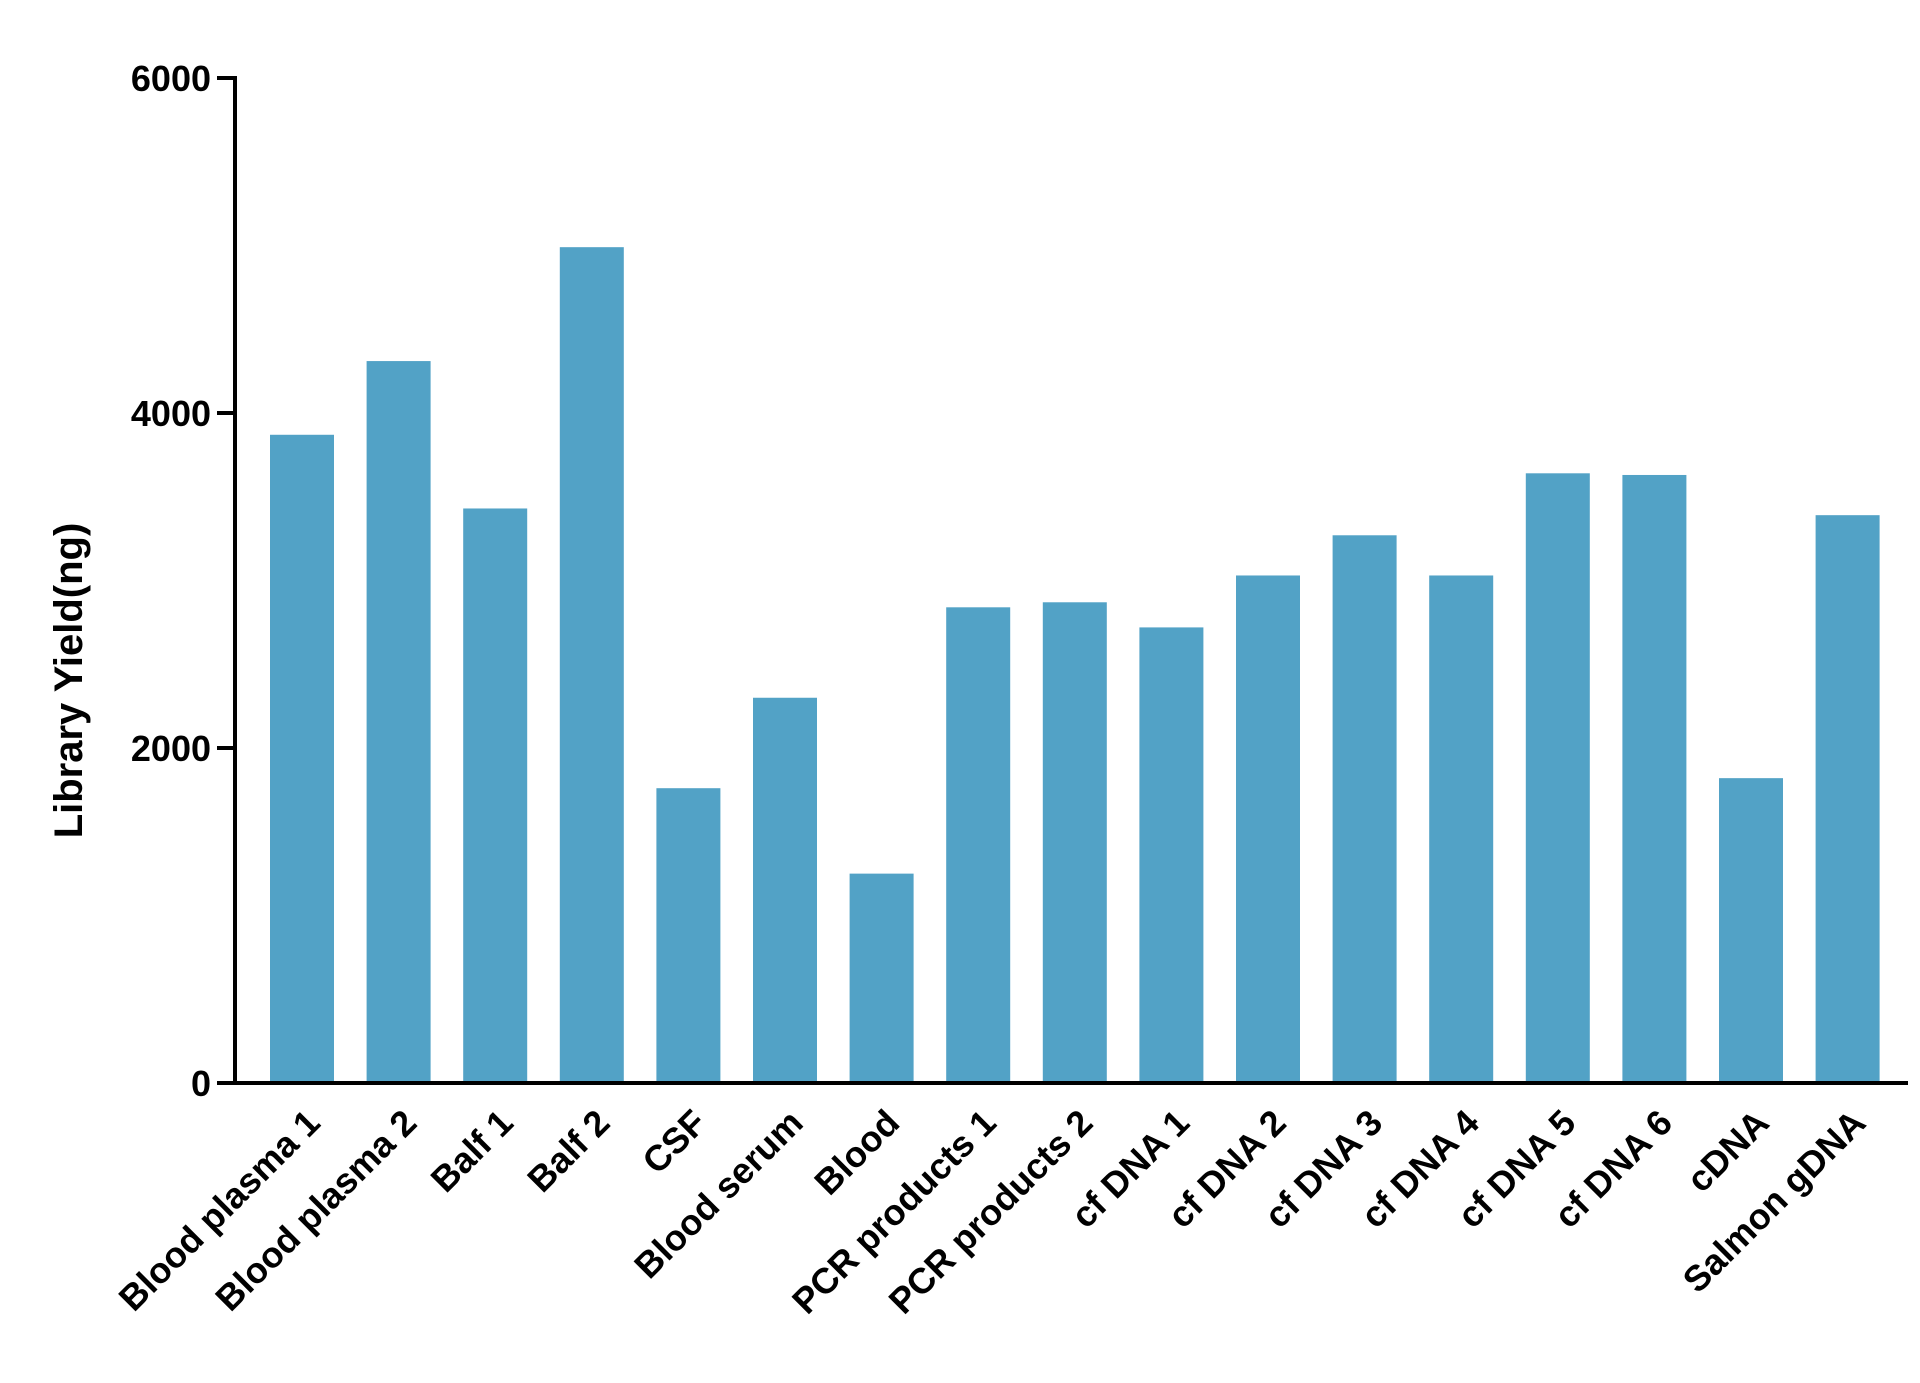  I want to click on x-category-label: Balf 1, so click(472, 1151).